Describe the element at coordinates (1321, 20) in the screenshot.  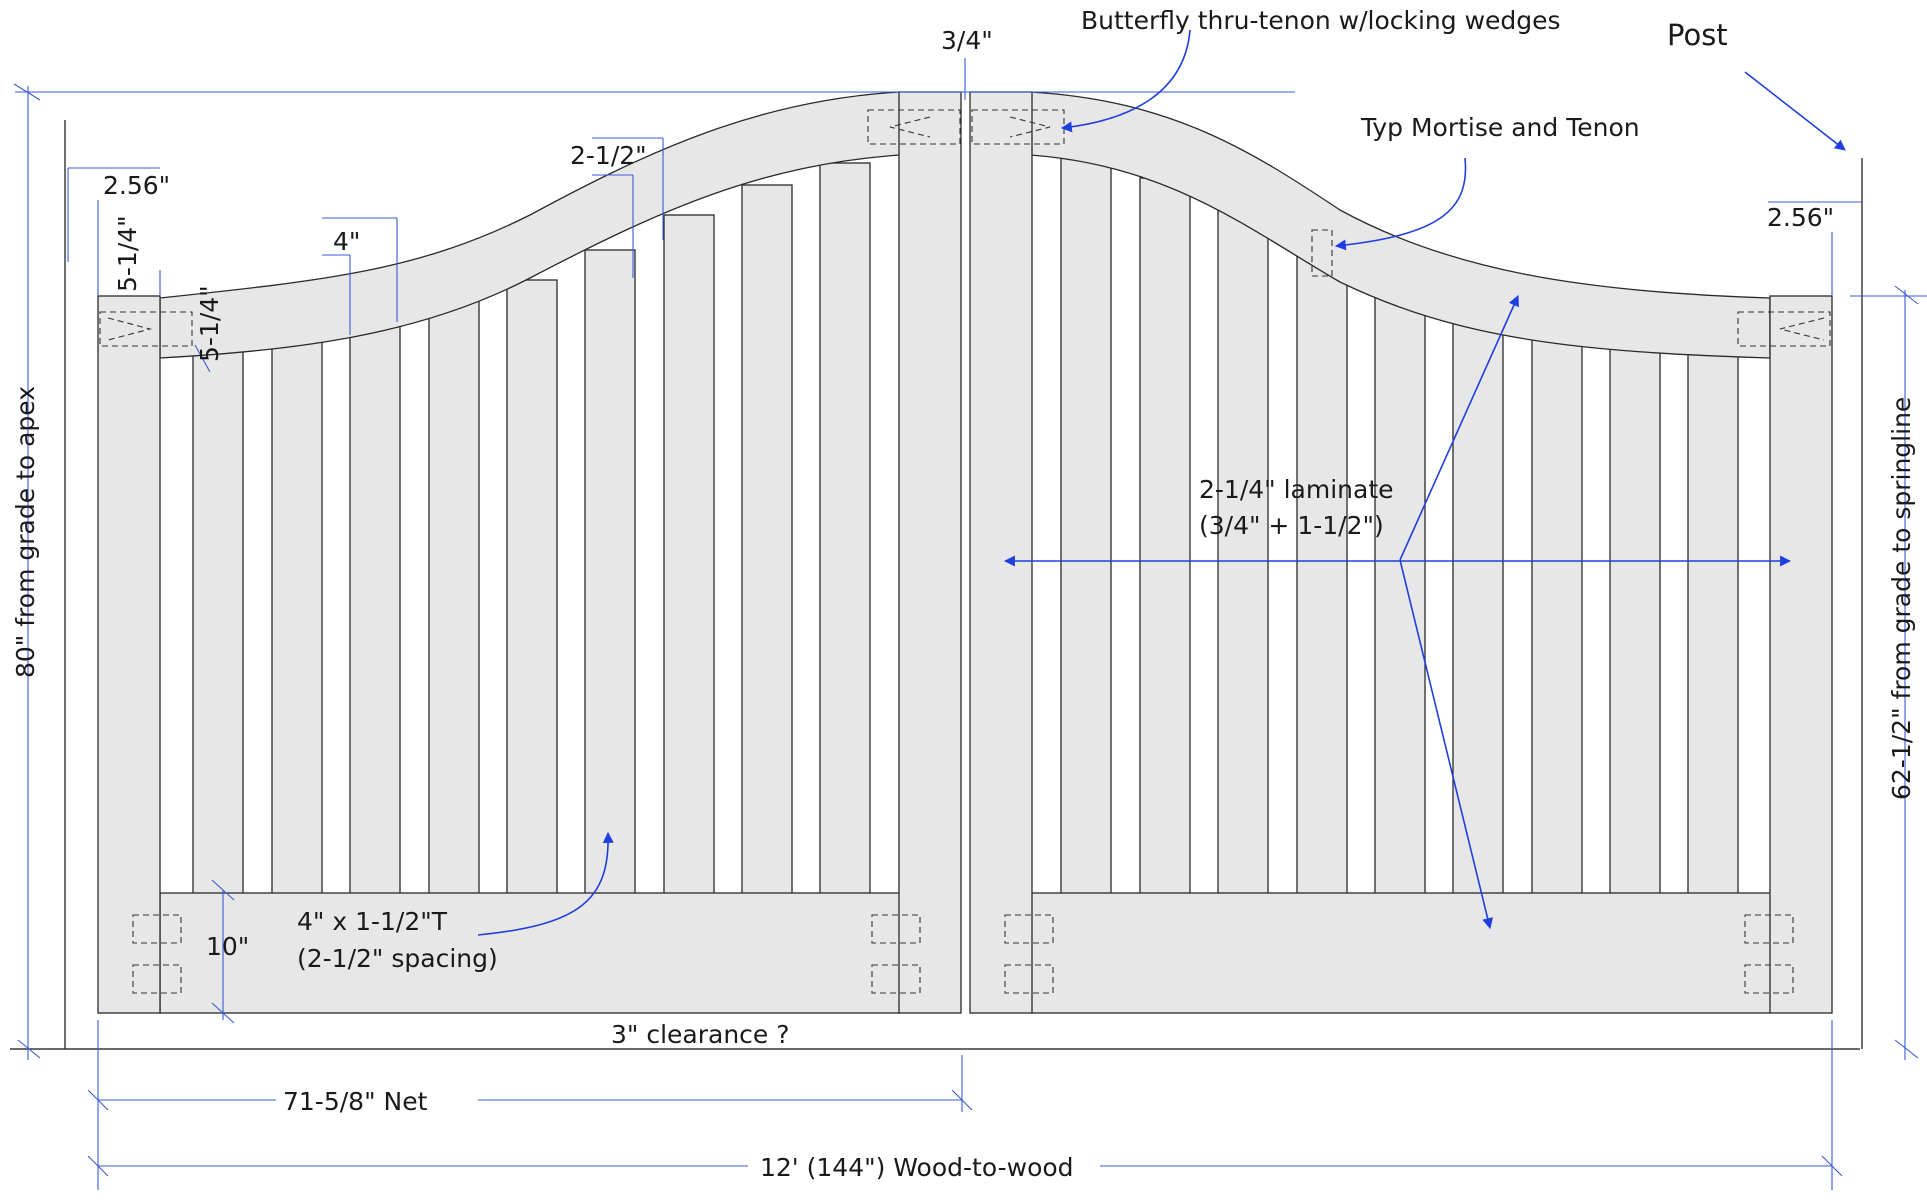
I see `butterfly-label: Butterfly thru-tenon w/locking wedges` at that location.